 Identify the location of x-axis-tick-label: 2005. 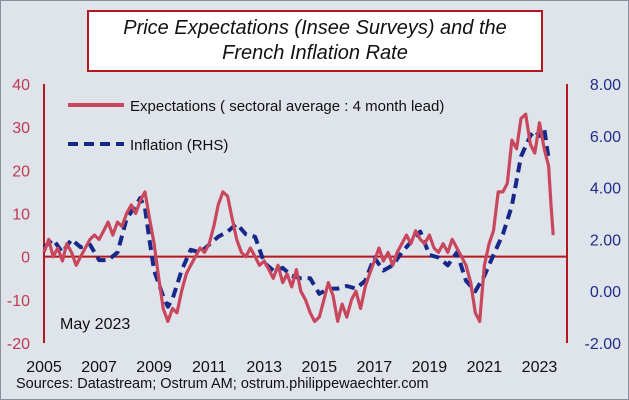
(44, 367).